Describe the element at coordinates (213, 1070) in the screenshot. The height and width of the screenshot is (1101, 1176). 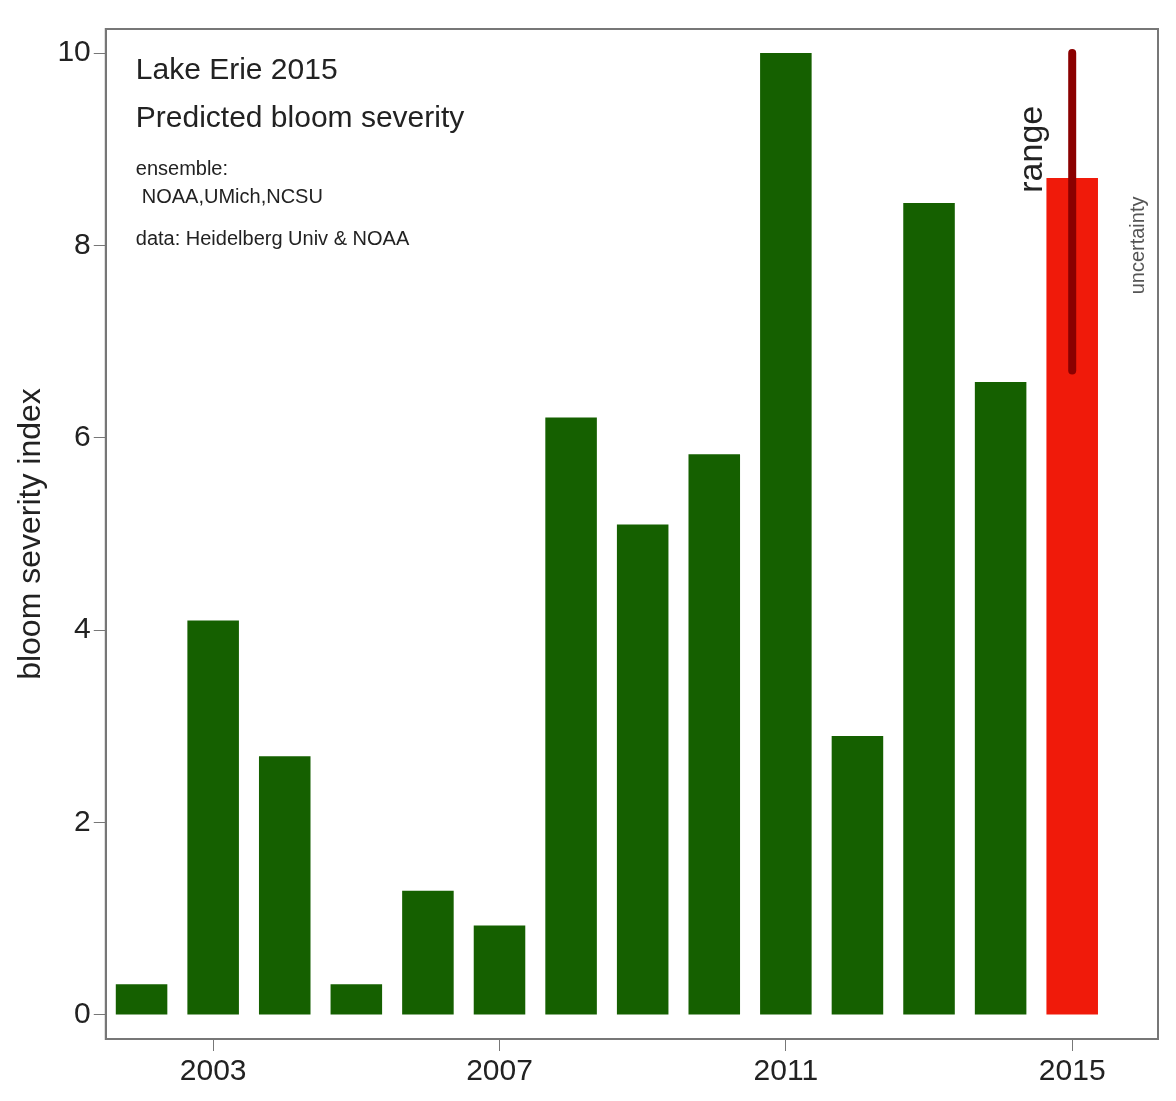
I see `x-tick-label: 2003` at that location.